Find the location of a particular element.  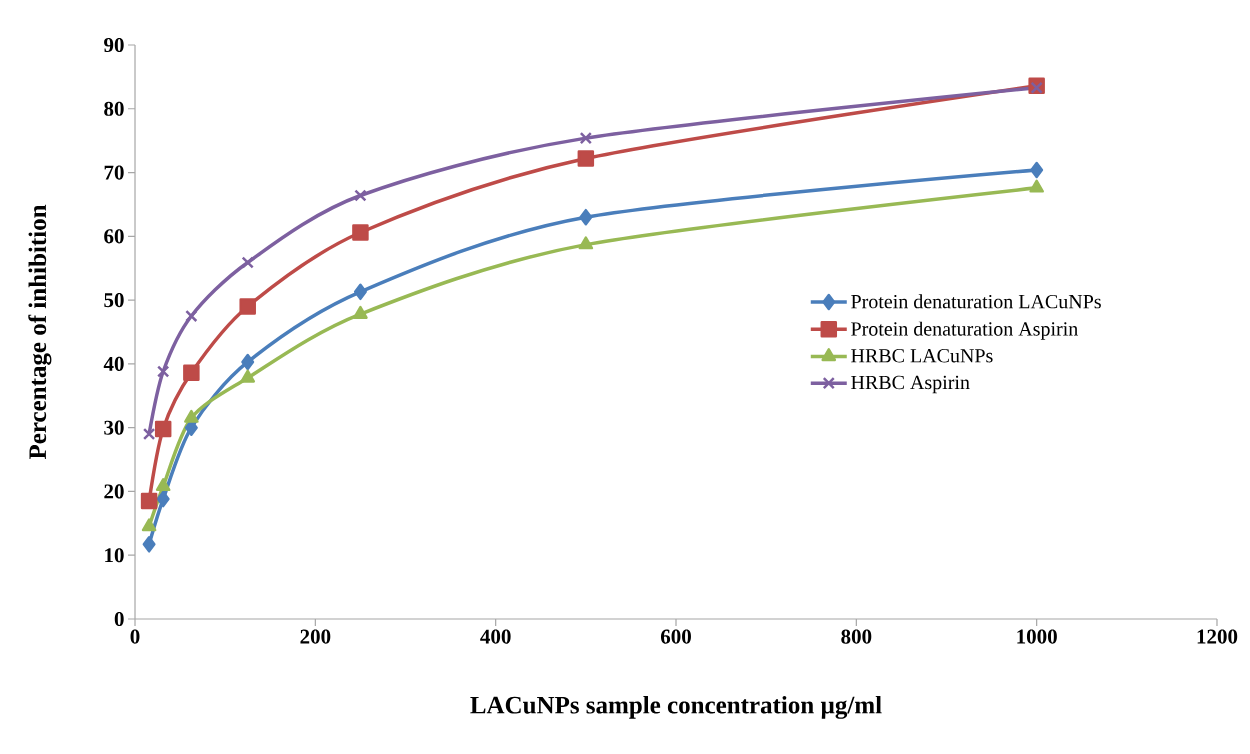

y-axis-title: Percentage of inhibition is located at coordinates (40, 332).